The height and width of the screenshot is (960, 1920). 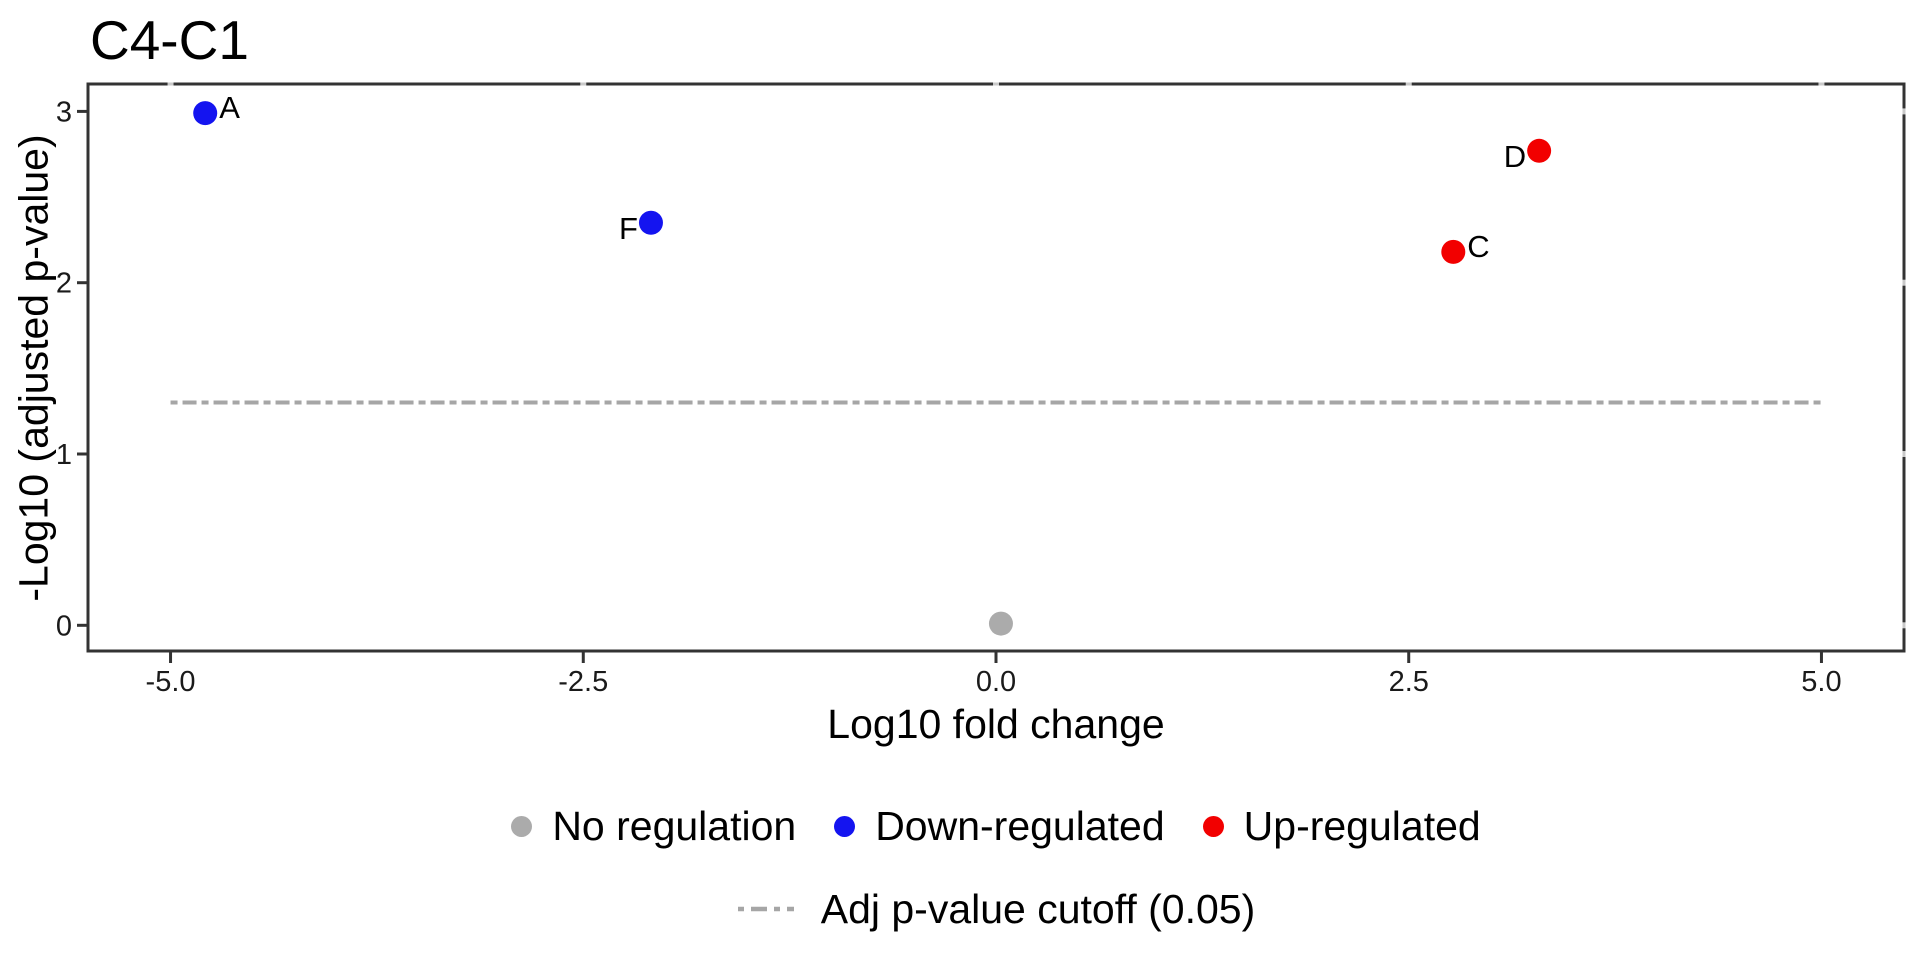 I want to click on legend-item-up-regulated: Up-regulated, so click(x=1341, y=826).